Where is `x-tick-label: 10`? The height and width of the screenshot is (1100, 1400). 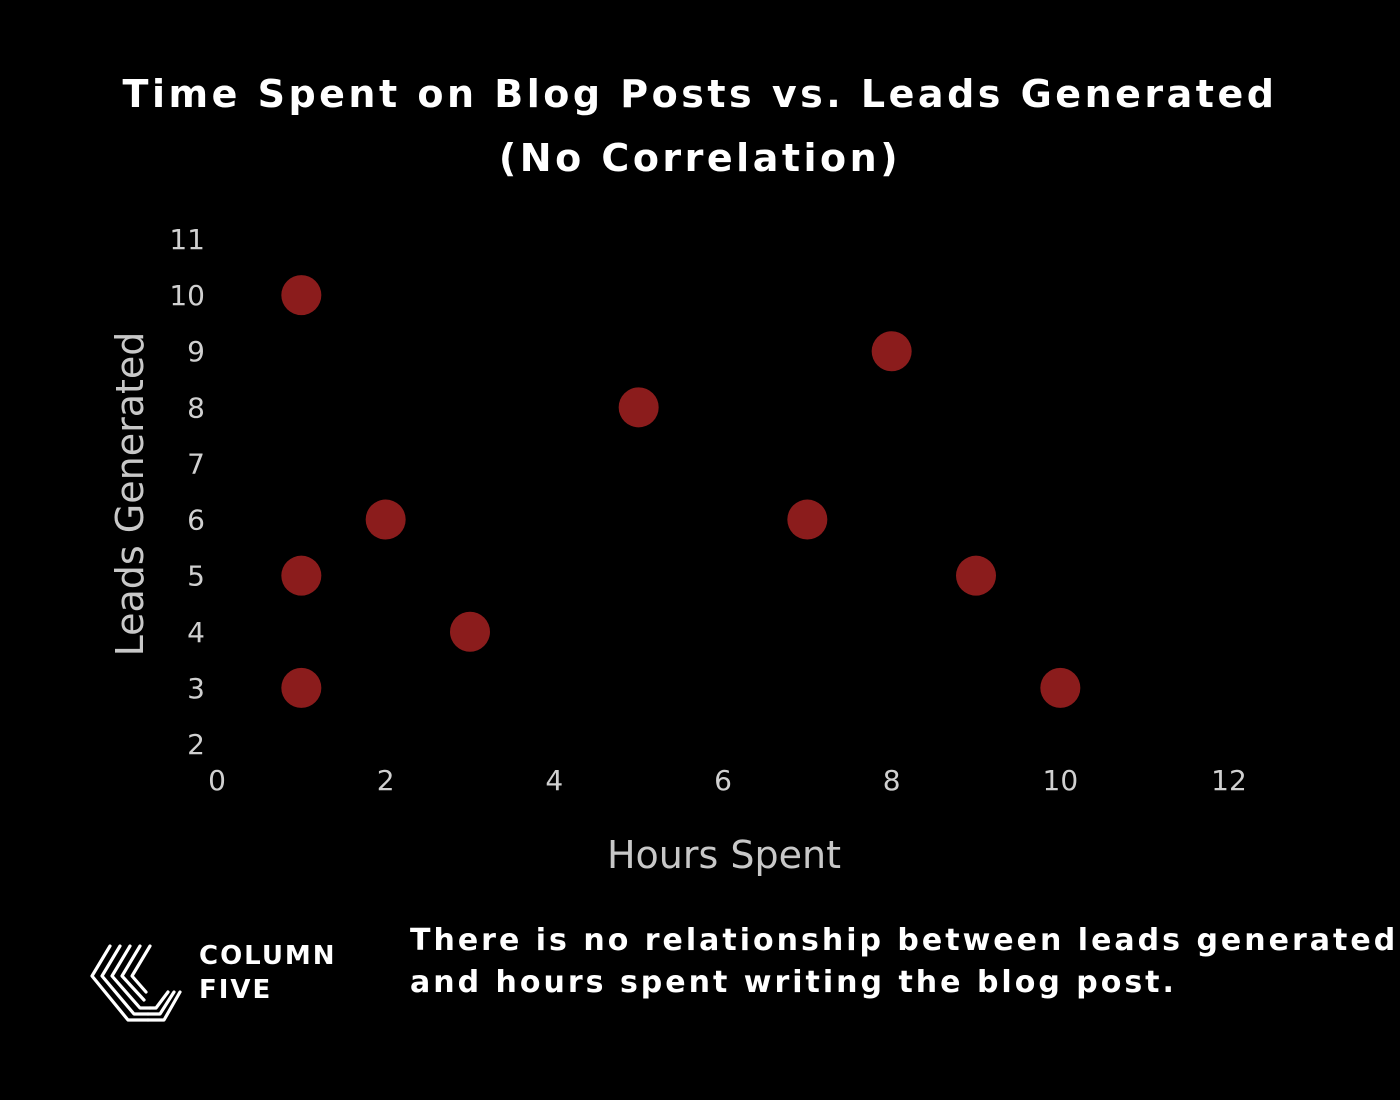 x-tick-label: 10 is located at coordinates (1061, 780).